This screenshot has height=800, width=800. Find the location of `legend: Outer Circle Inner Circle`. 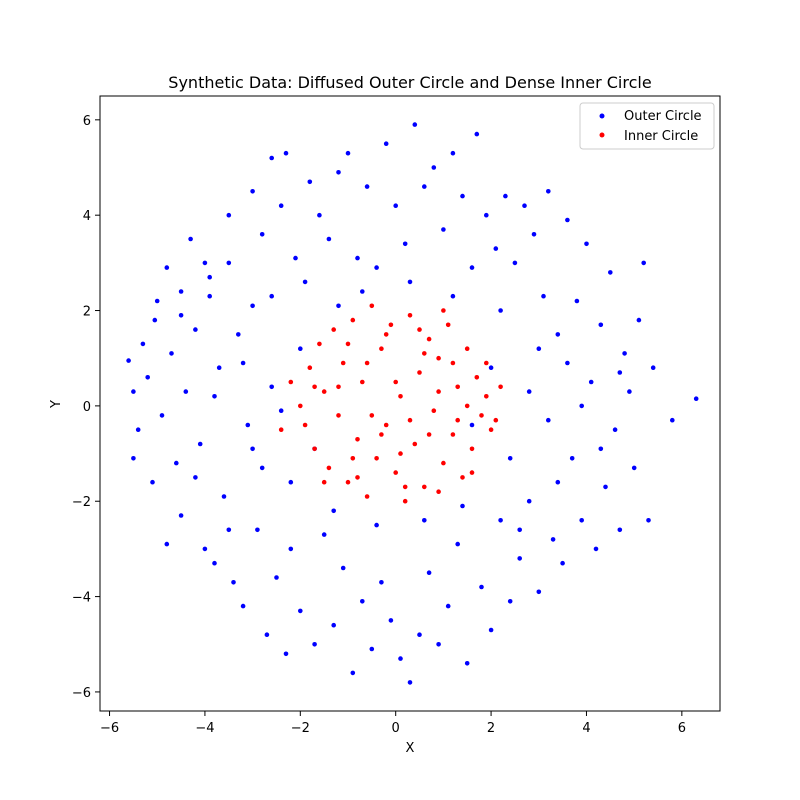

legend: Outer Circle Inner Circle is located at coordinates (647, 126).